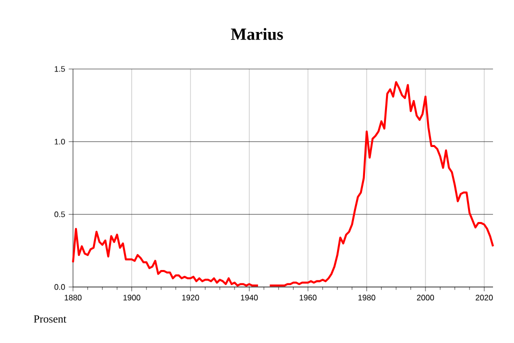 This screenshot has width=514, height=343. What do you see at coordinates (256, 34) in the screenshot?
I see `chart-title: Marius` at bounding box center [256, 34].